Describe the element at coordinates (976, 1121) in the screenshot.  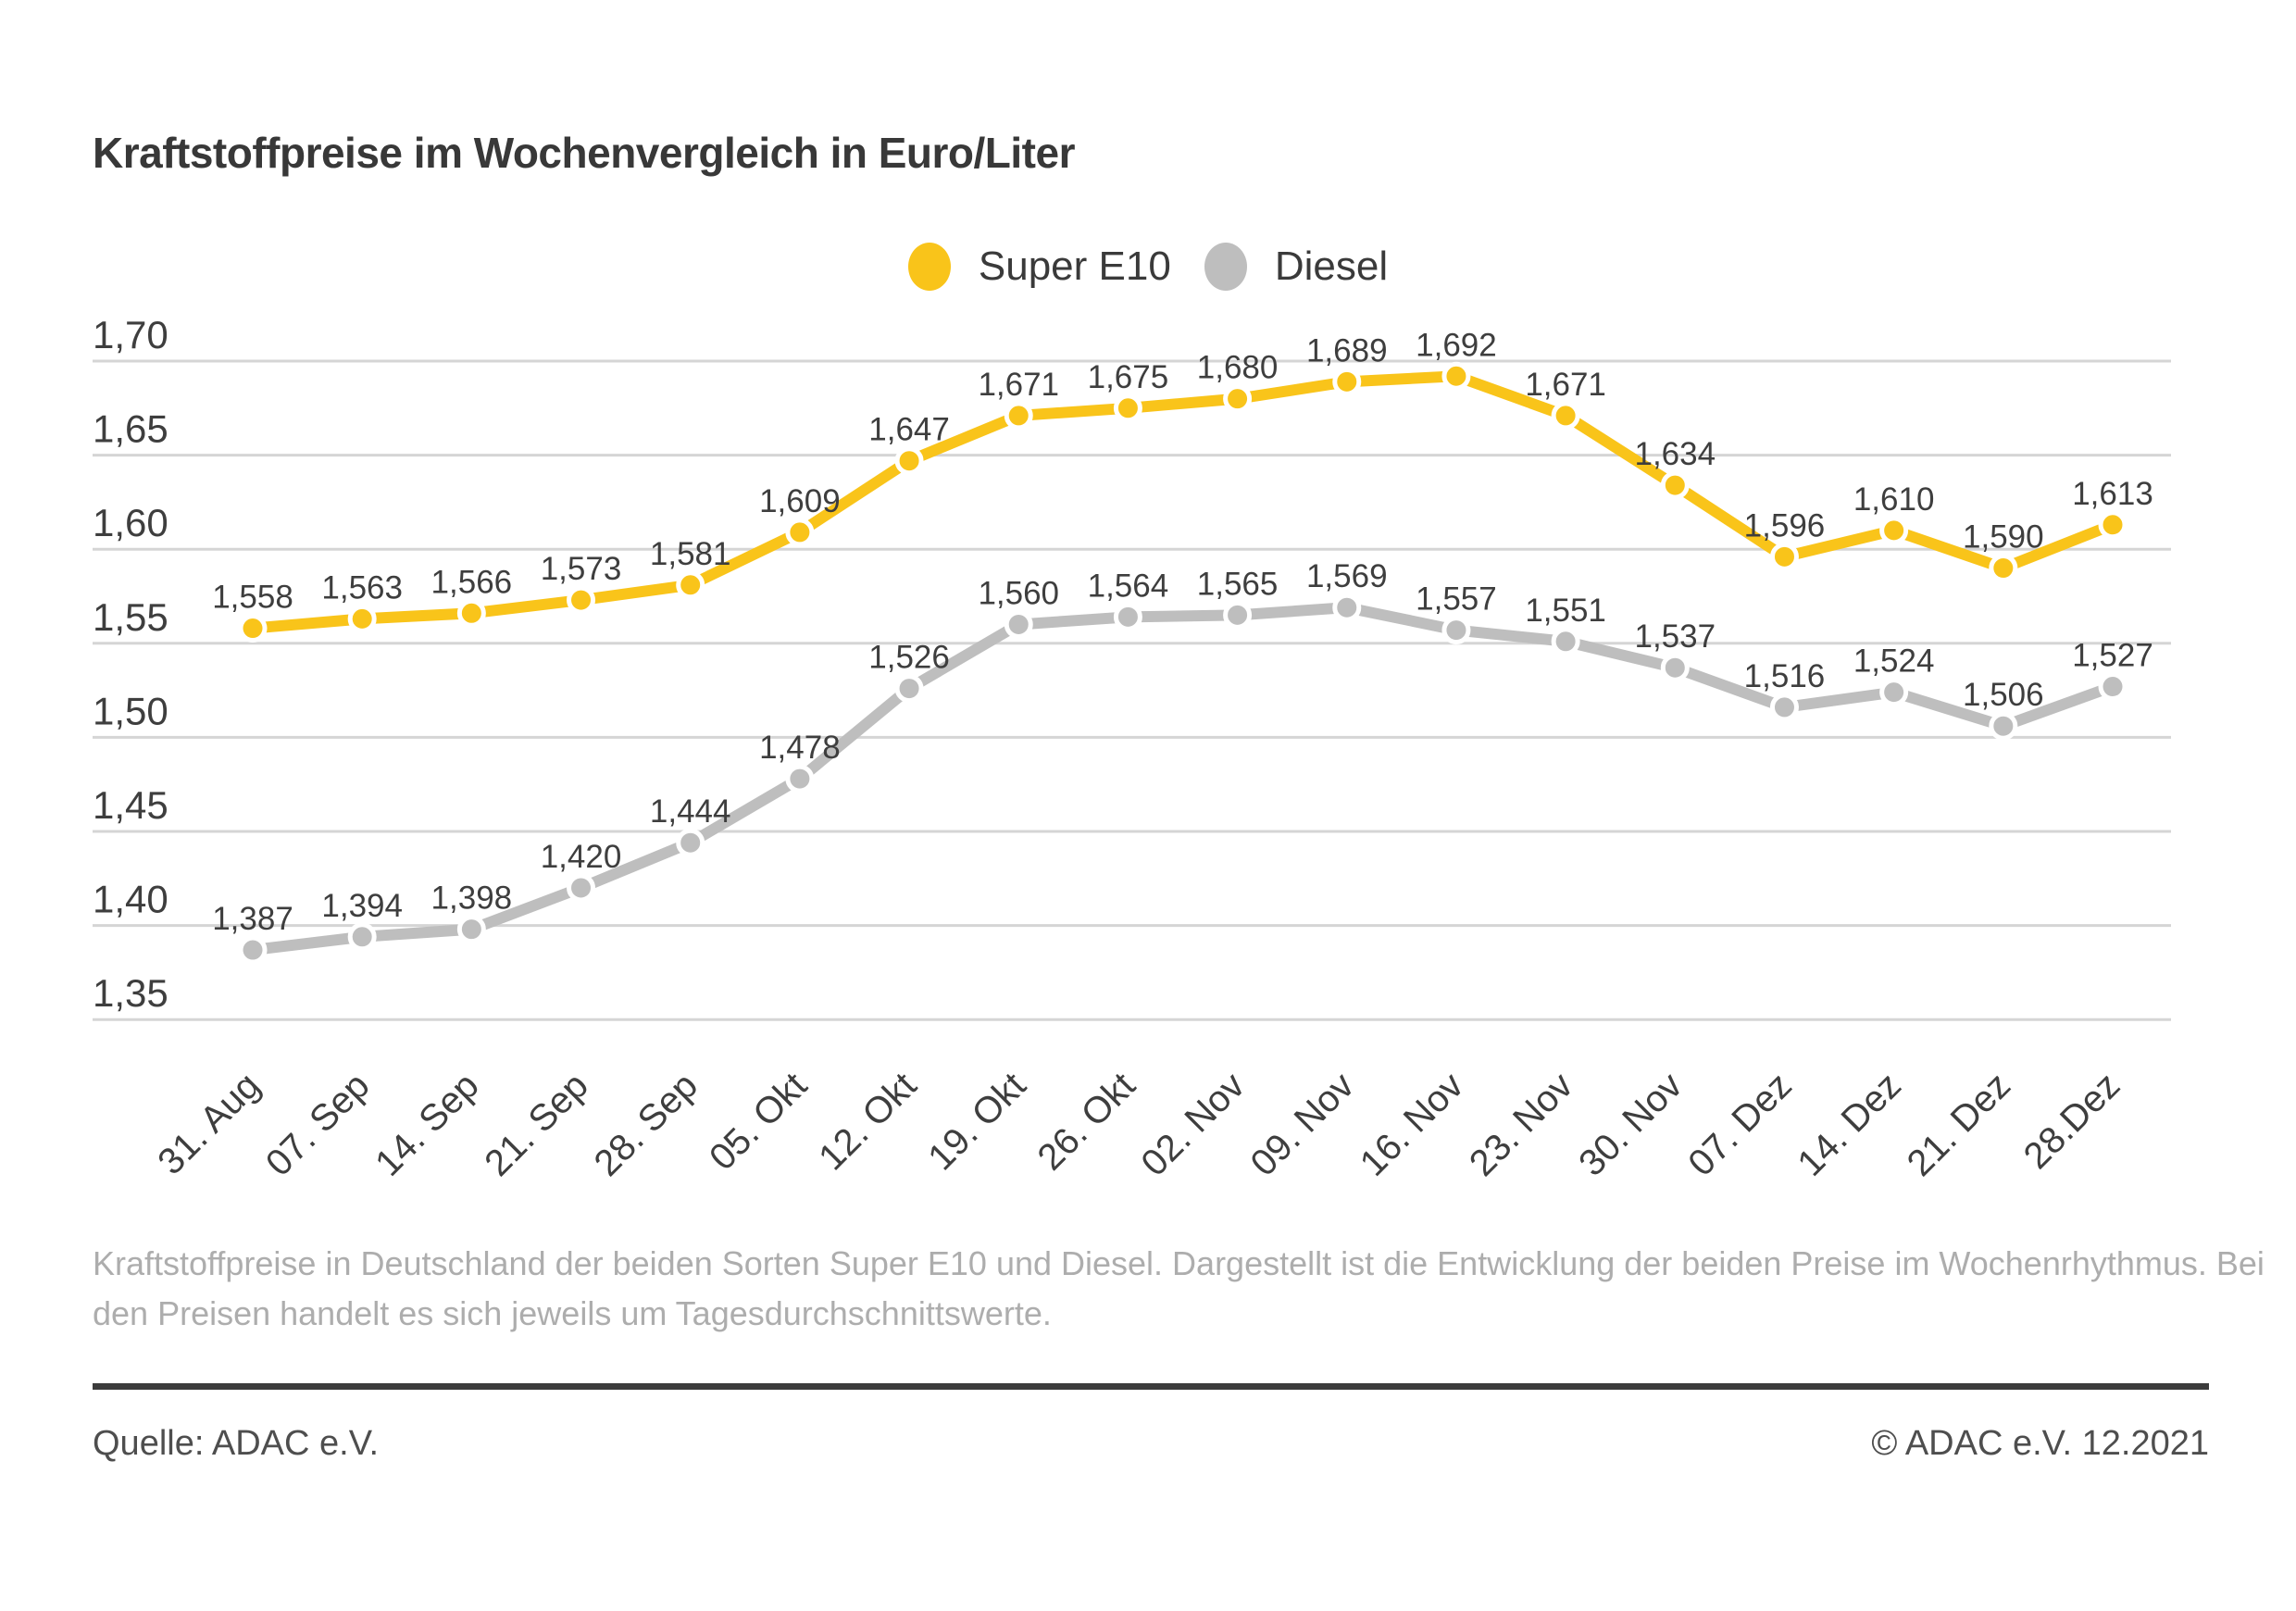
I see `x-tick-label: 19. Okt` at that location.